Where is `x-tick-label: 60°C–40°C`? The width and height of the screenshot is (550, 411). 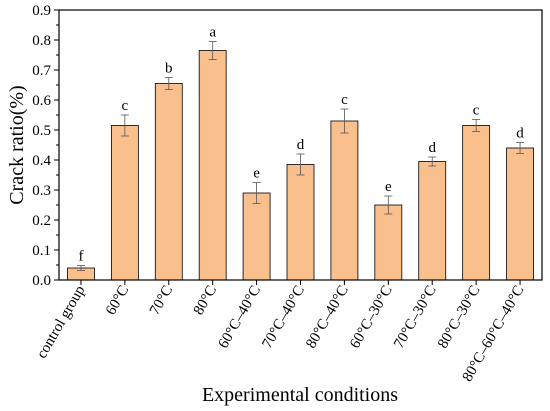
x-tick-label: 60°C–40°C is located at coordinates (239, 317).